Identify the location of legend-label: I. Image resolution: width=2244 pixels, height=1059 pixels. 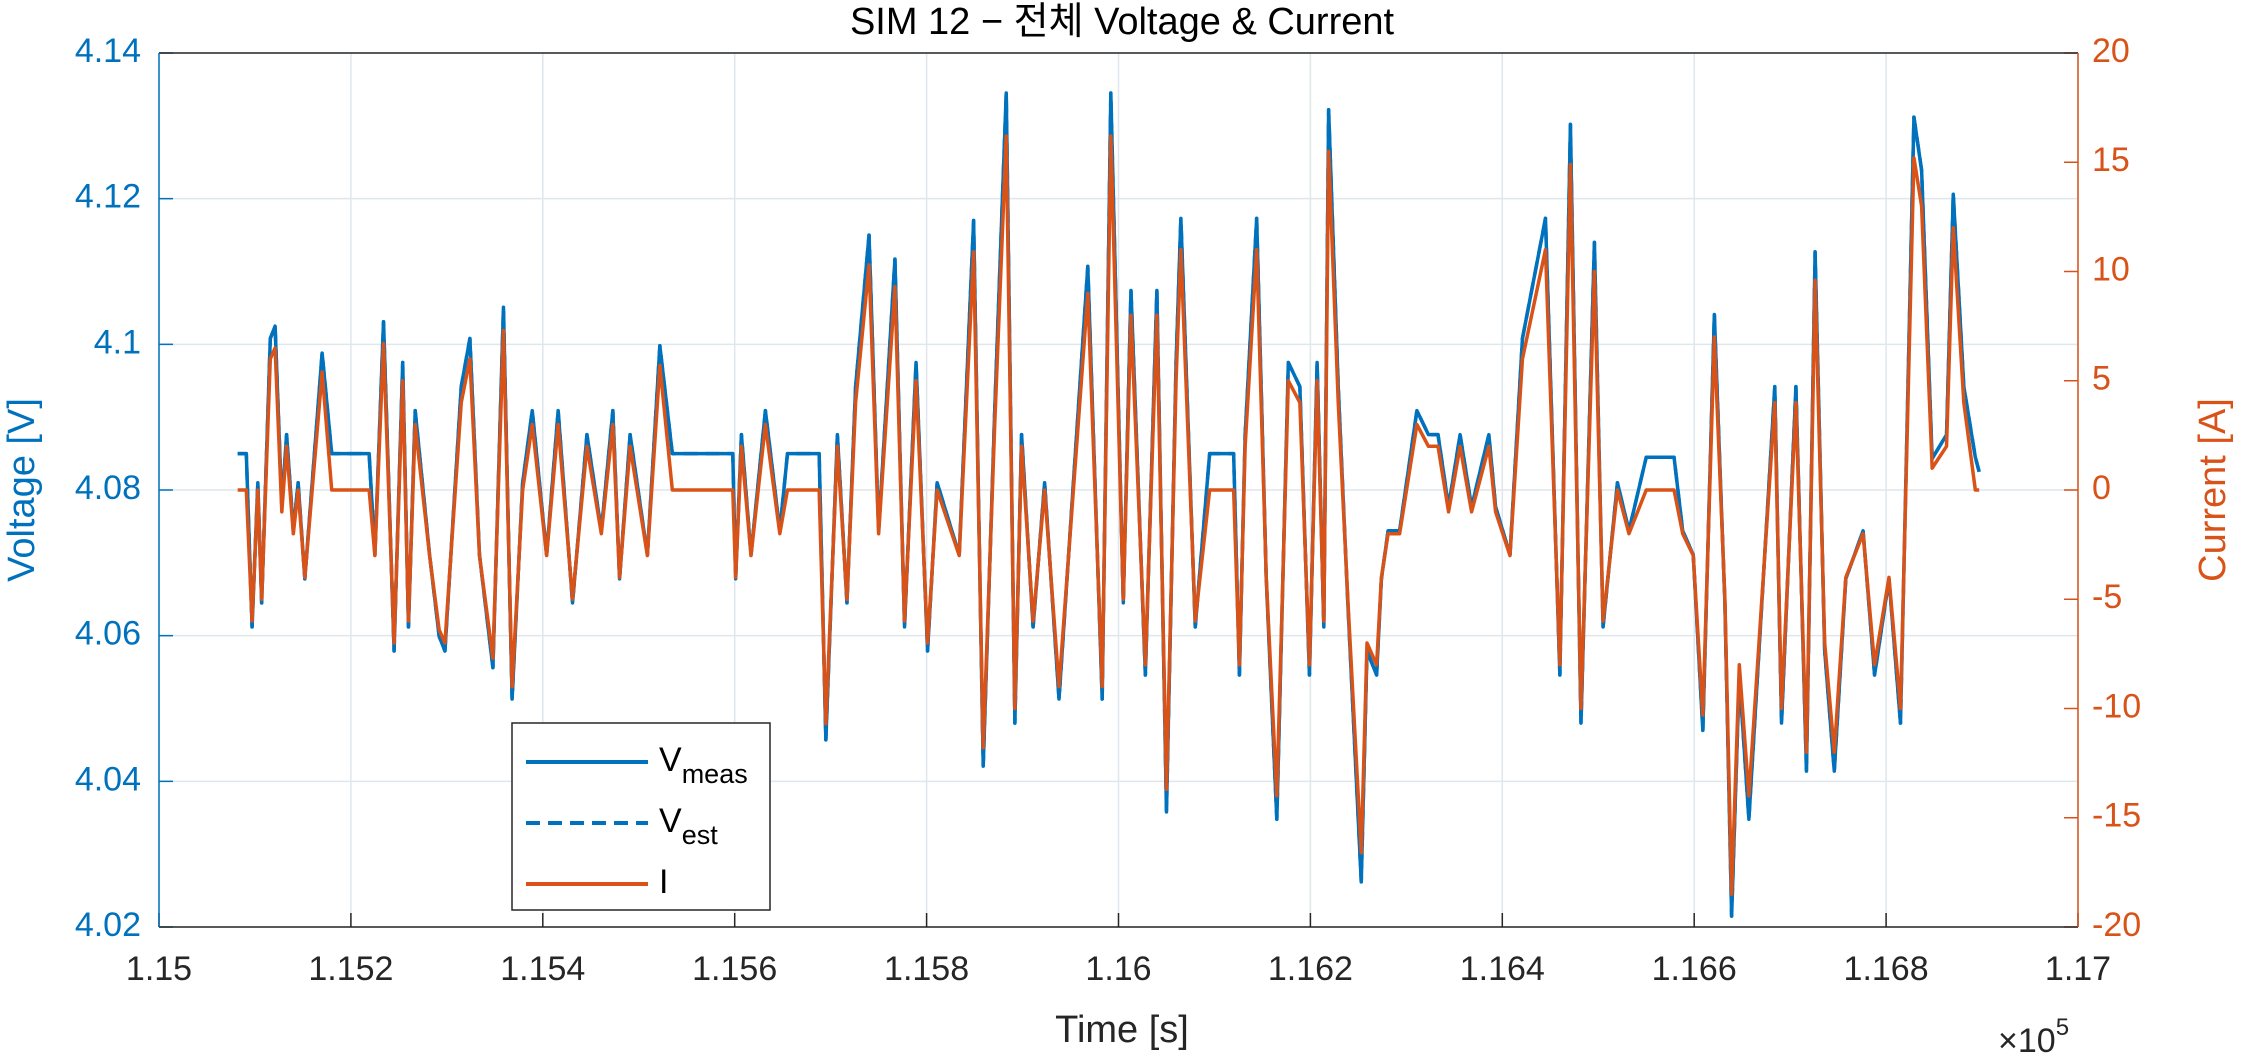
(663, 882).